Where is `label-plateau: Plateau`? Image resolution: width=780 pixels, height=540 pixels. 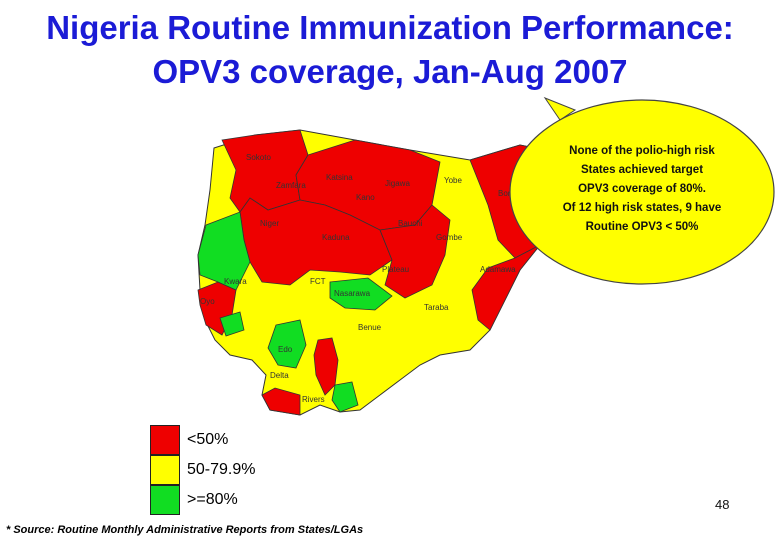 label-plateau: Plateau is located at coordinates (395, 269).